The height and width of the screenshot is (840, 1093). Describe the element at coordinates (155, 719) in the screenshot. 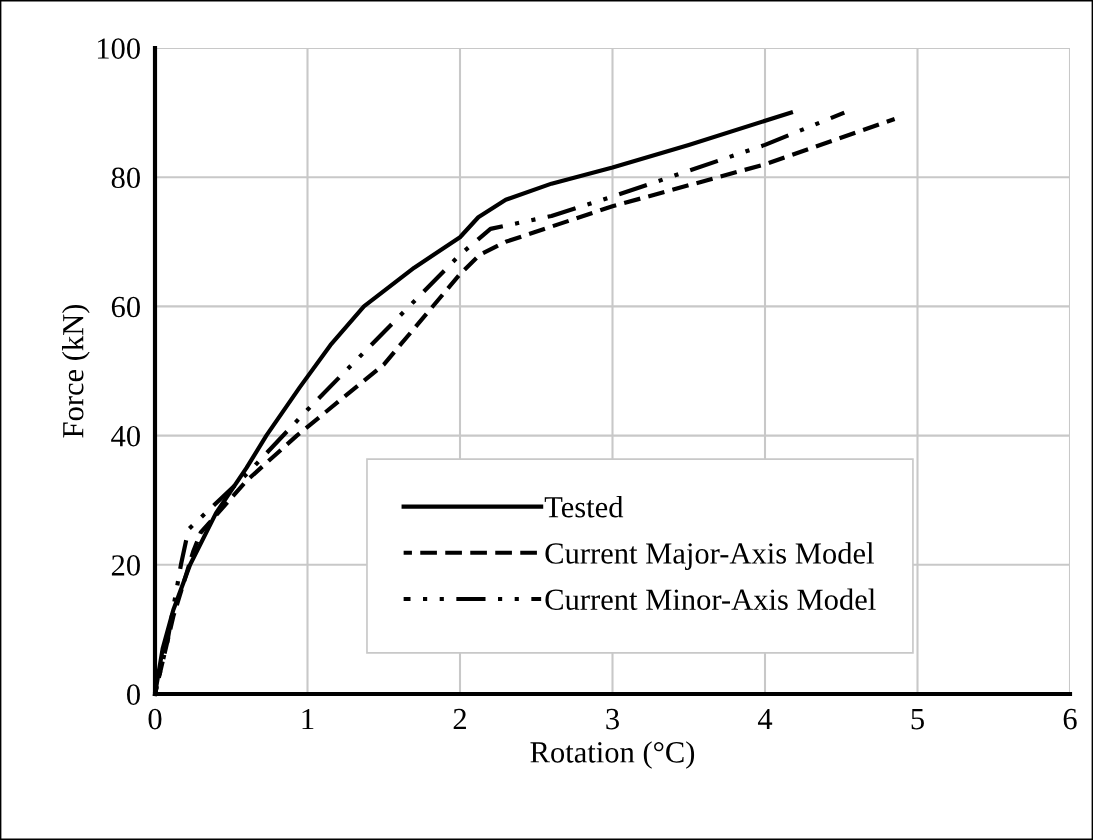

I see `x-tick-label: 0` at that location.